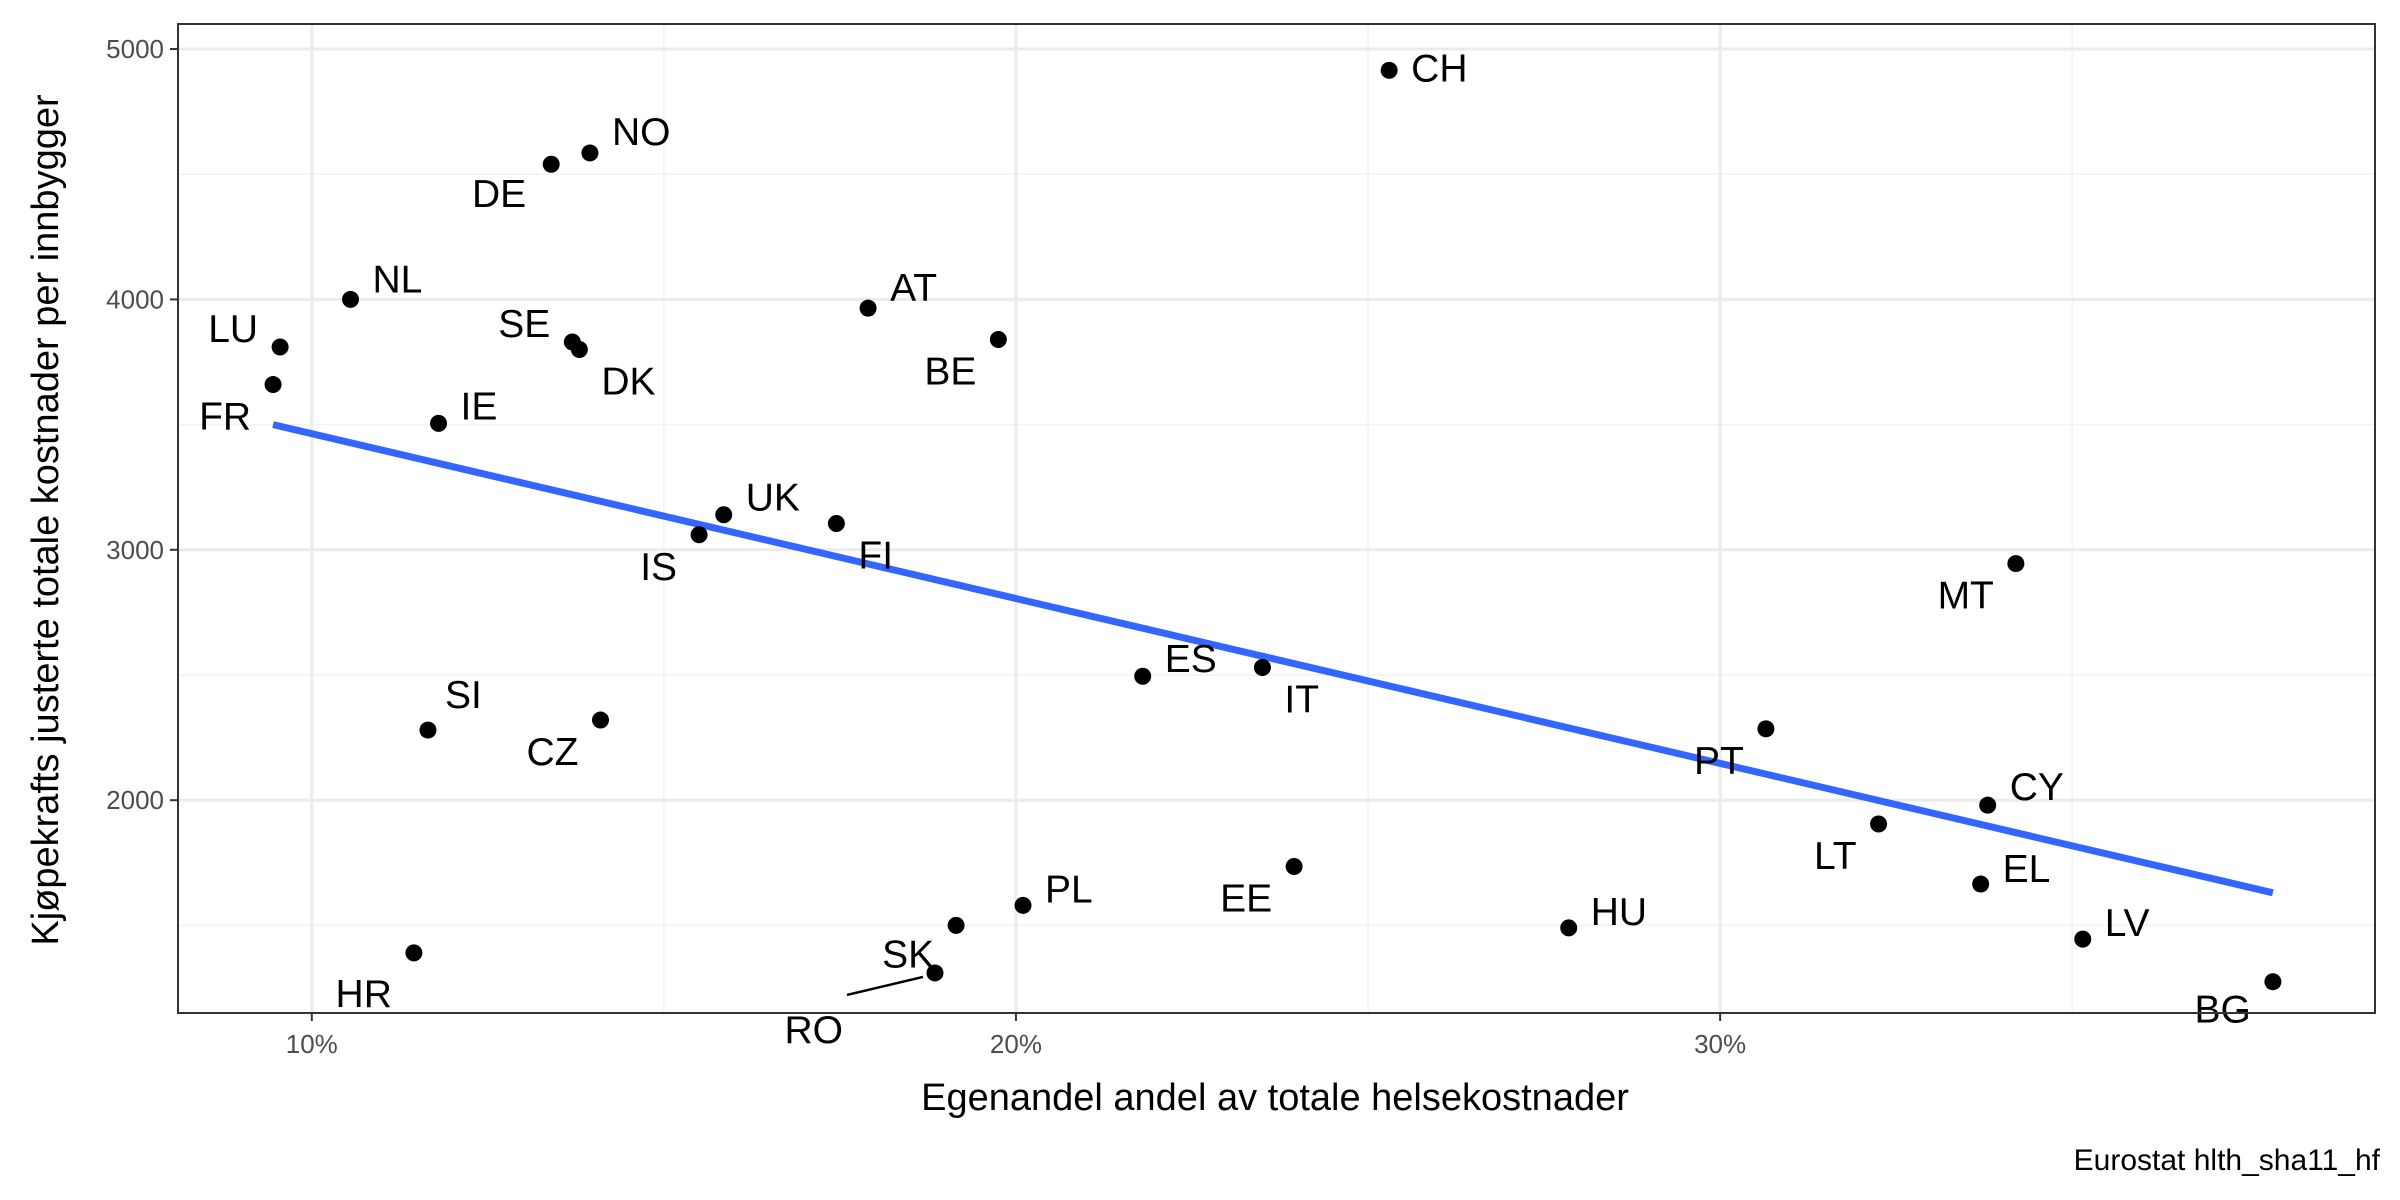 Image resolution: width=2400 pixels, height=1200 pixels. Describe the element at coordinates (875, 556) in the screenshot. I see `point-label-fi: FI` at that location.